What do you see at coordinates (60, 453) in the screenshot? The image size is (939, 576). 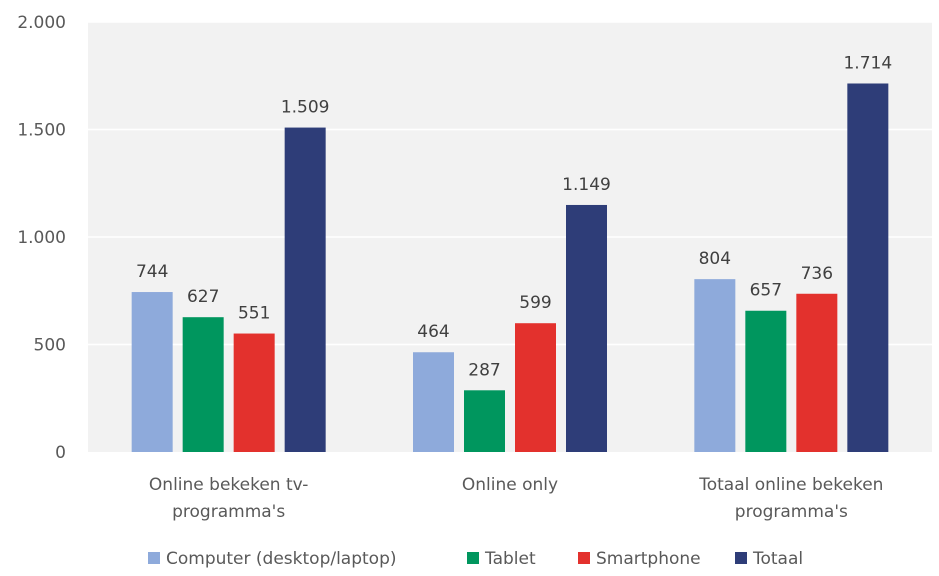 I see `y-tick-label: 0` at bounding box center [60, 453].